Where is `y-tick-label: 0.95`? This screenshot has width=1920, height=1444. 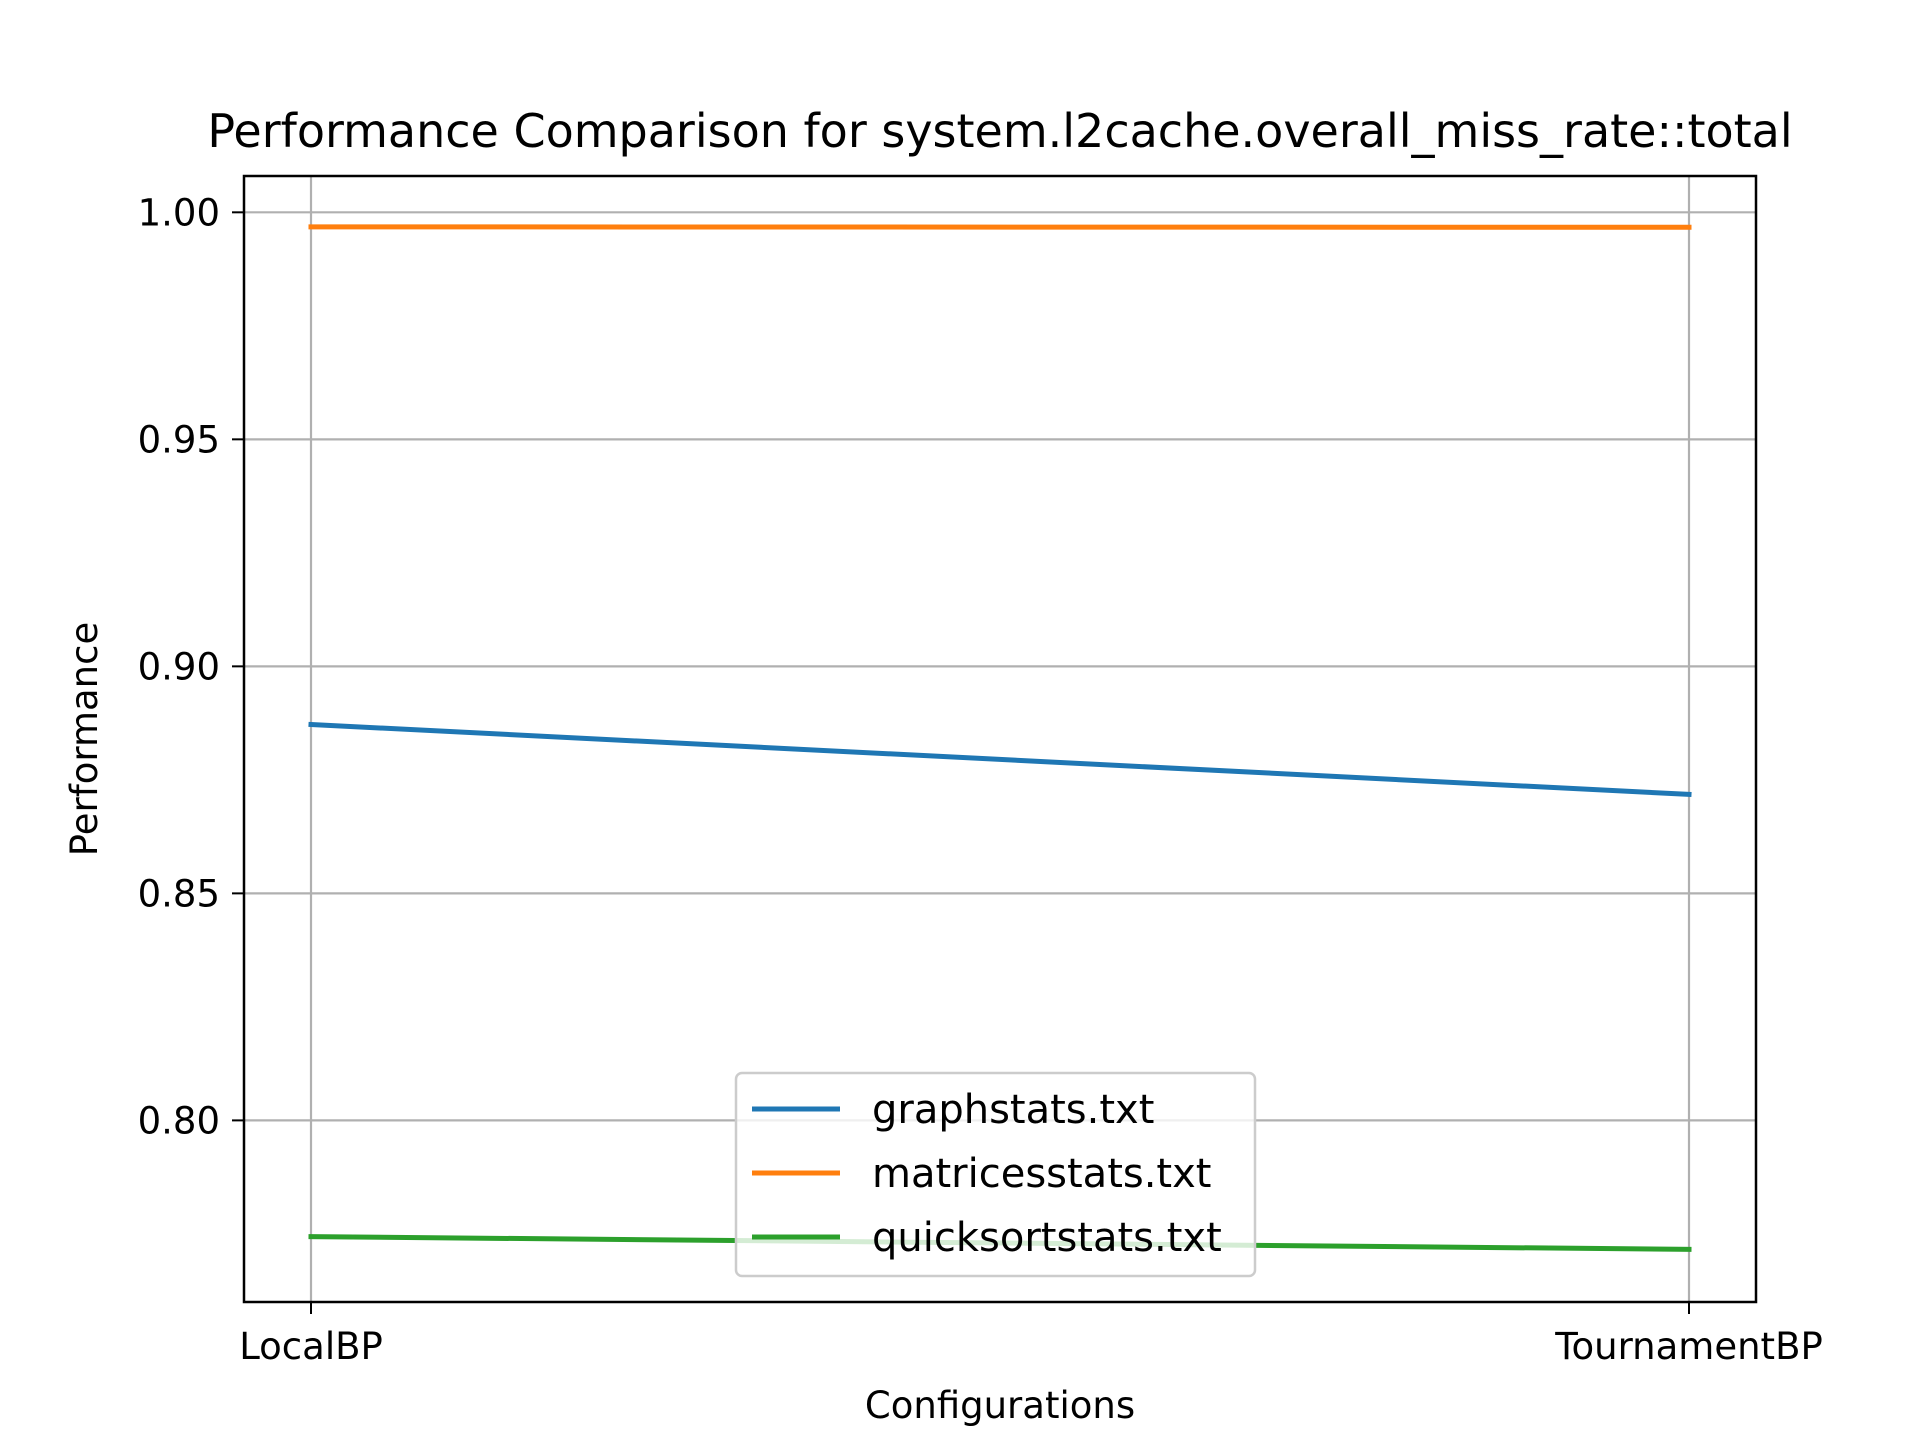 y-tick-label: 0.95 is located at coordinates (179, 439).